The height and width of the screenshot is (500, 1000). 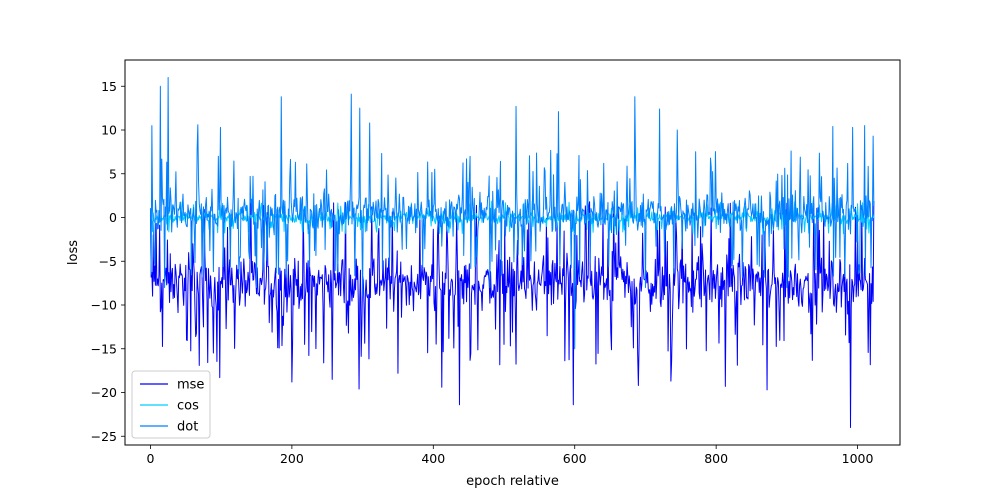 I want to click on y-tick-label: −10, so click(x=104, y=305).